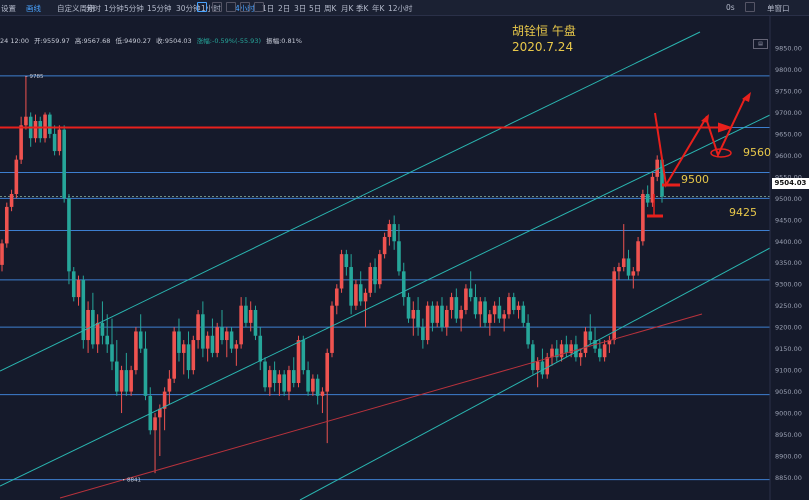 Image resolution: width=809 pixels, height=500 pixels. Describe the element at coordinates (228, 41) in the screenshot. I see `info-change: 涨幅:-0.59%(-55.93)` at that location.